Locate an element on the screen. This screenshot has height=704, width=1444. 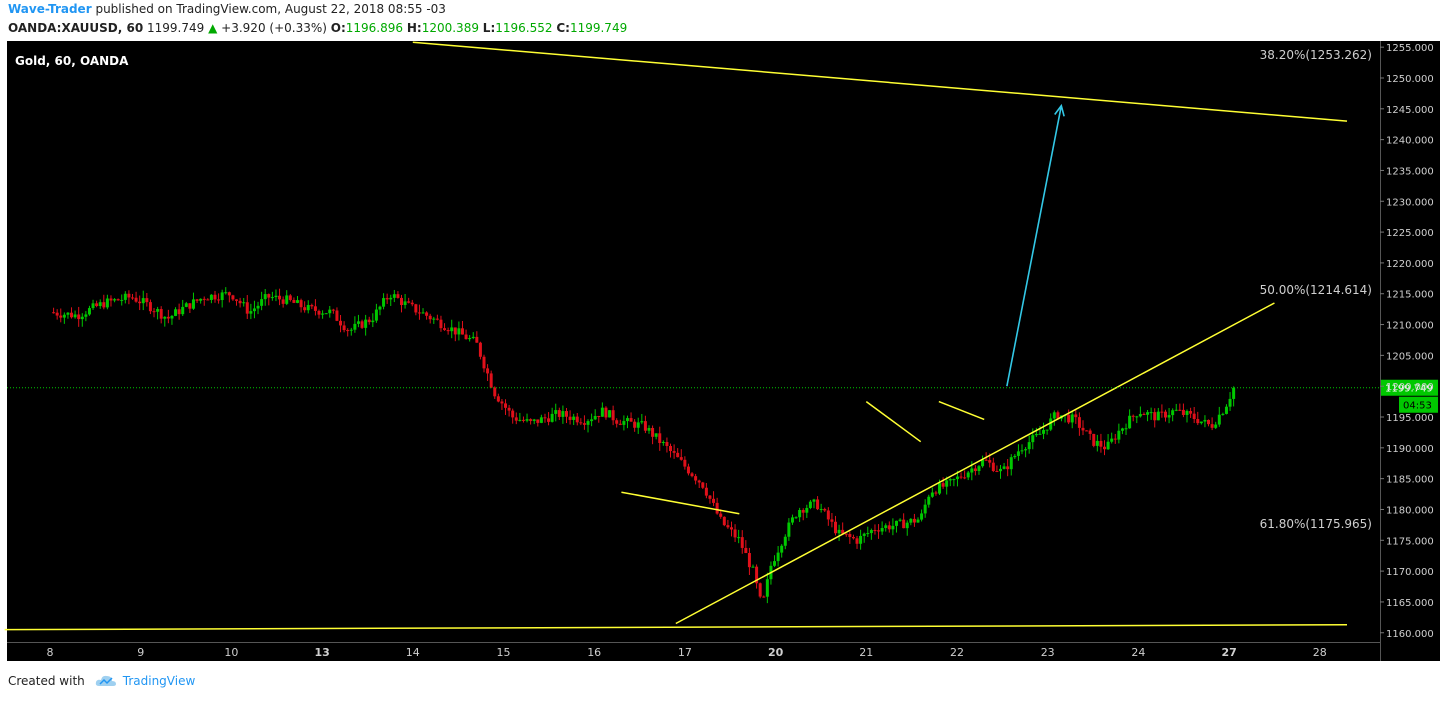
y-axis-tick-label: 1190.000 is located at coordinates (1410, 449).